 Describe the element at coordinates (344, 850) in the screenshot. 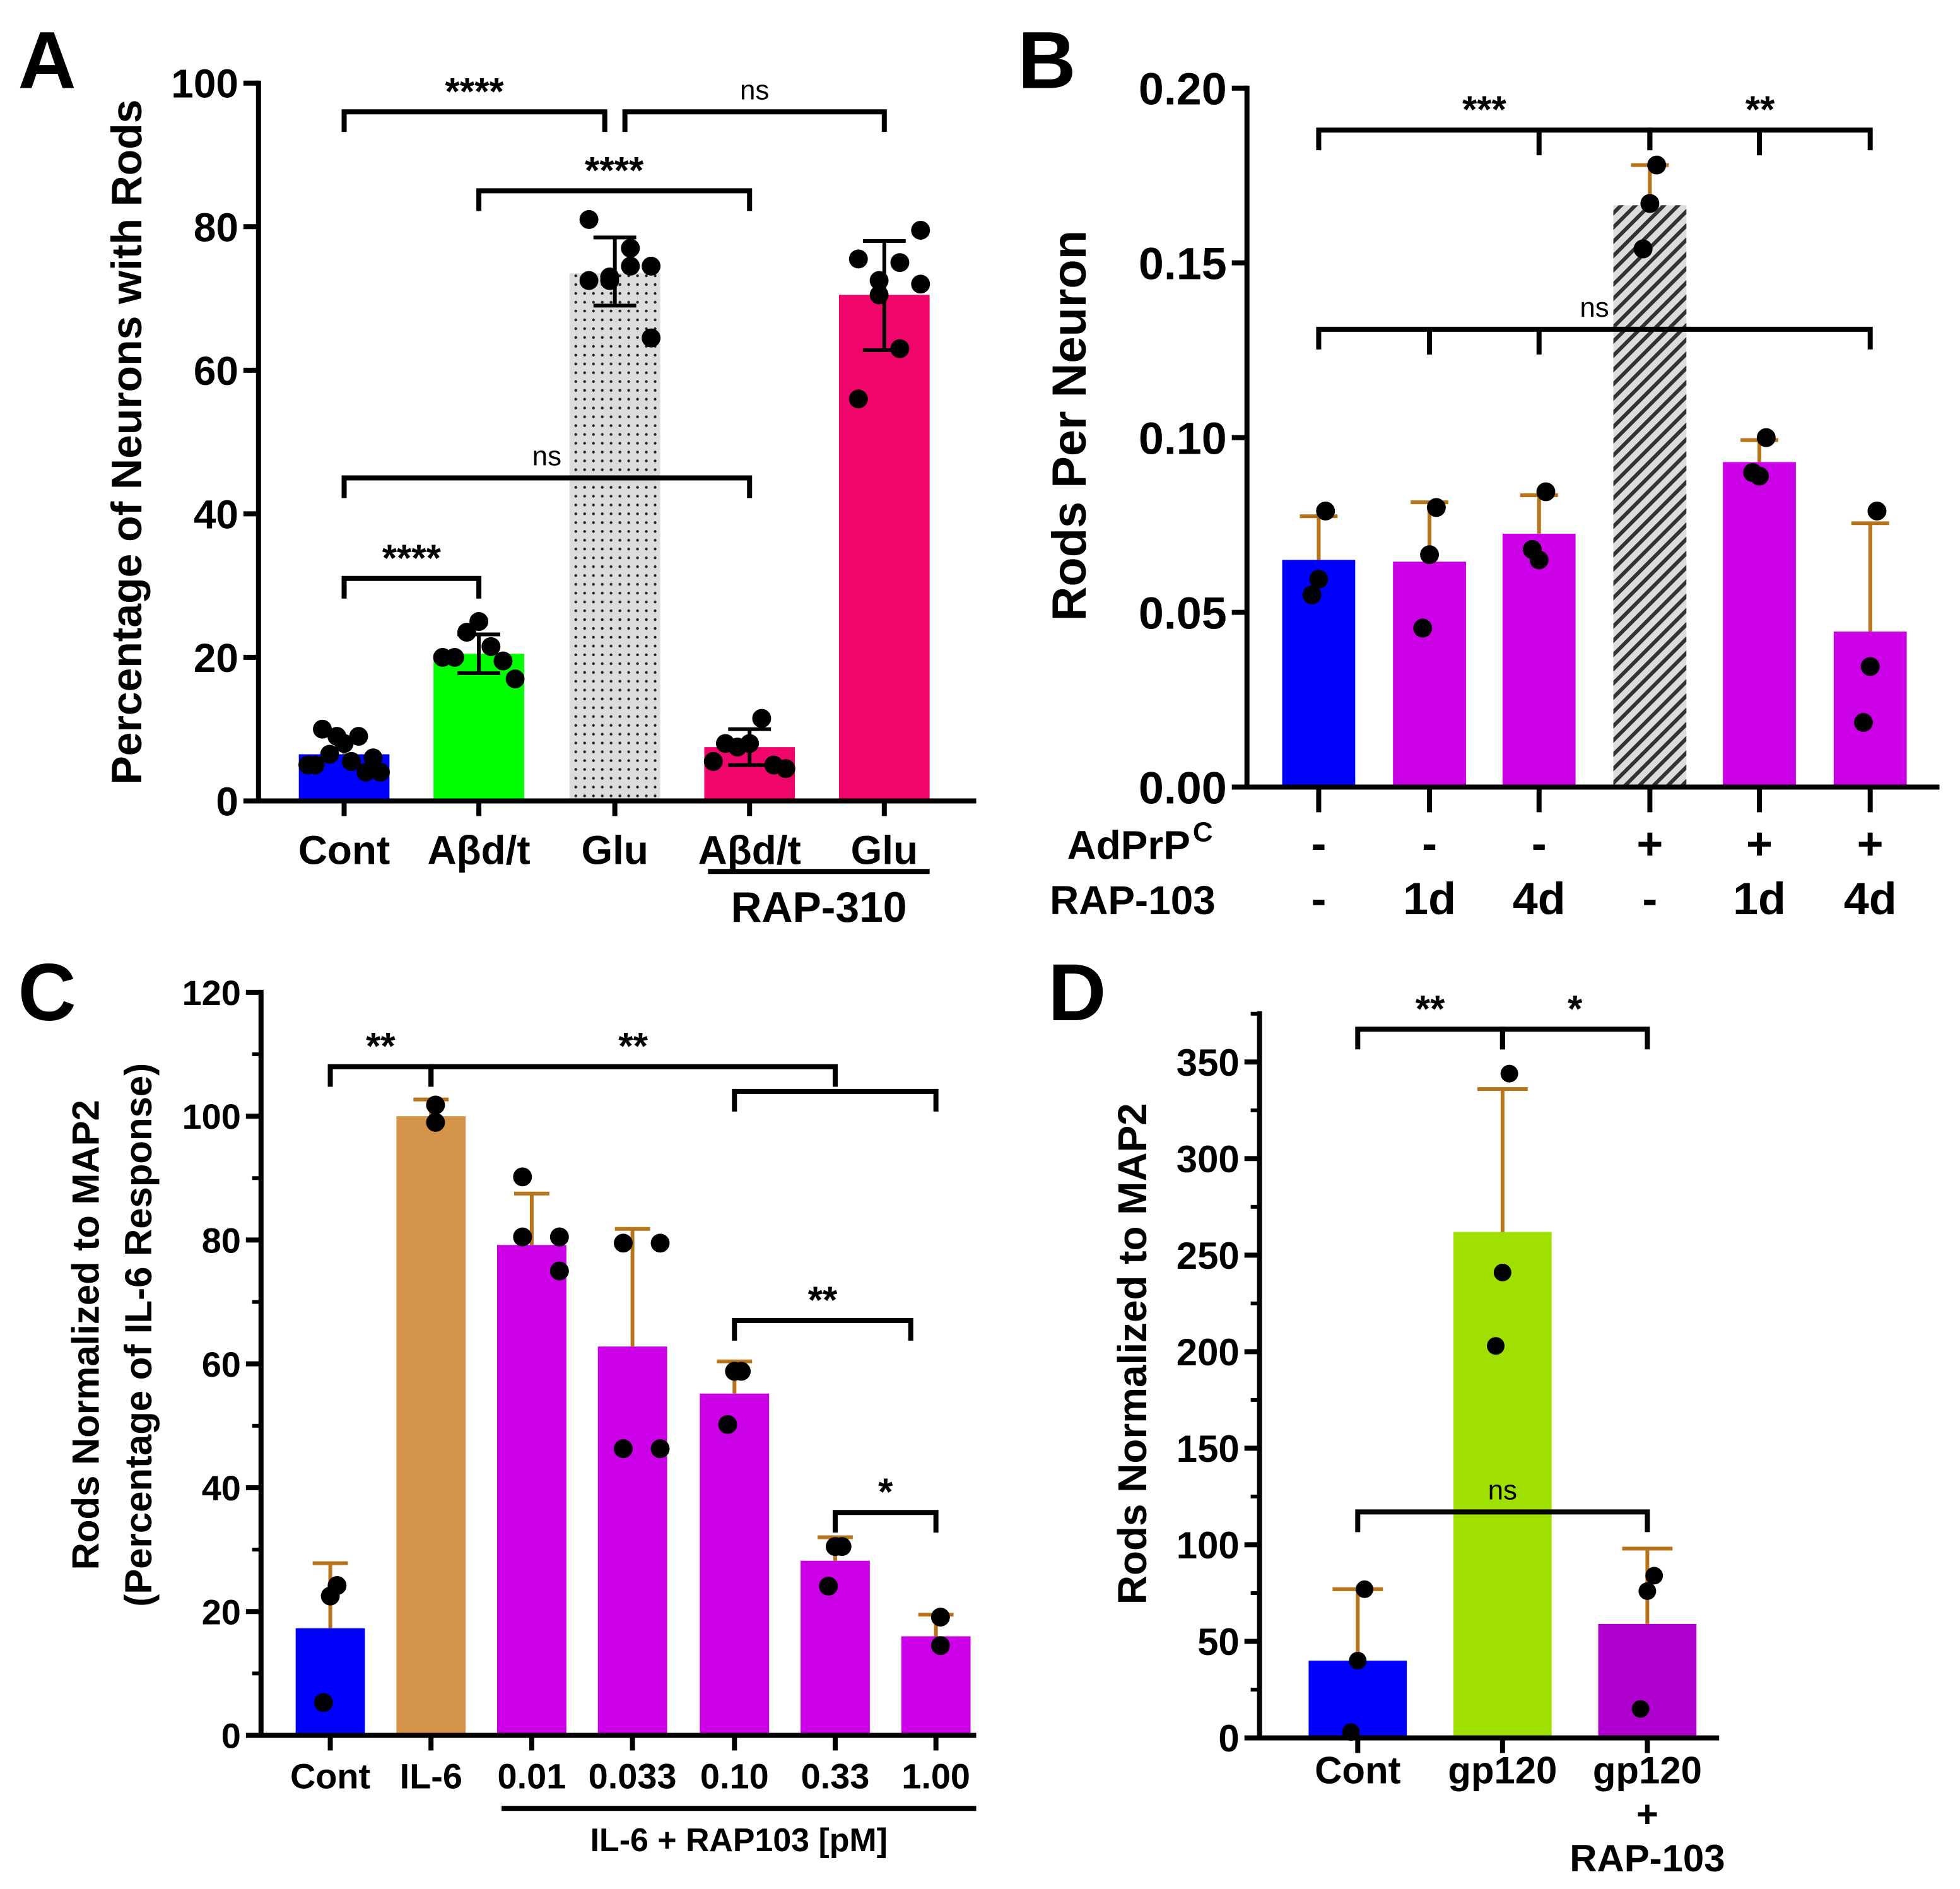

I see `x-tick-label: Cont` at that location.